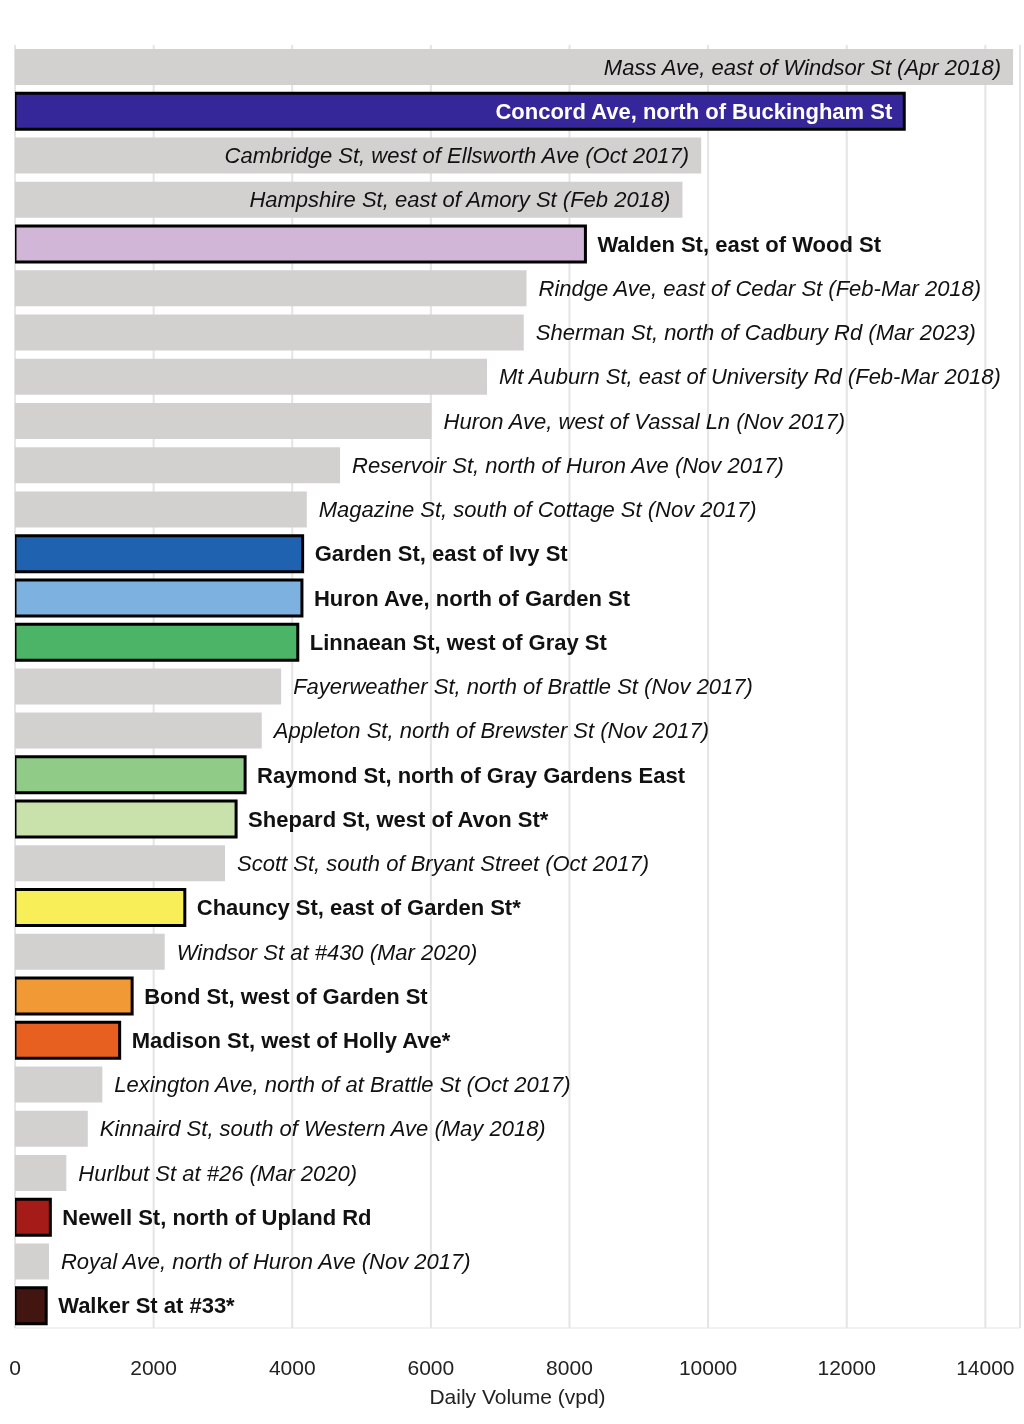 The height and width of the screenshot is (1424, 1024). What do you see at coordinates (739, 244) in the screenshot?
I see `y-tick-label: Walden St, east of Wood St` at bounding box center [739, 244].